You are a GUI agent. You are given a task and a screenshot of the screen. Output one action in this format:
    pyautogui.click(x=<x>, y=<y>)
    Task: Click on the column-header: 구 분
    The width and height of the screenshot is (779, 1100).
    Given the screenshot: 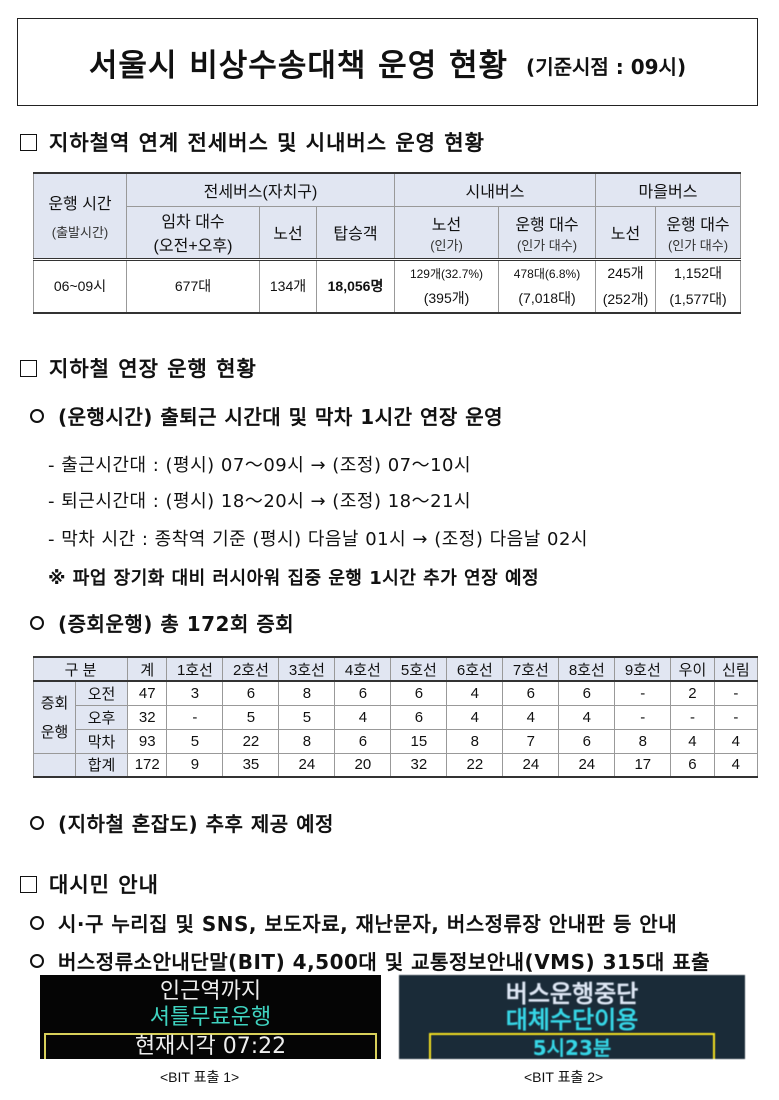 What is the action you would take?
    pyautogui.click(x=80, y=669)
    